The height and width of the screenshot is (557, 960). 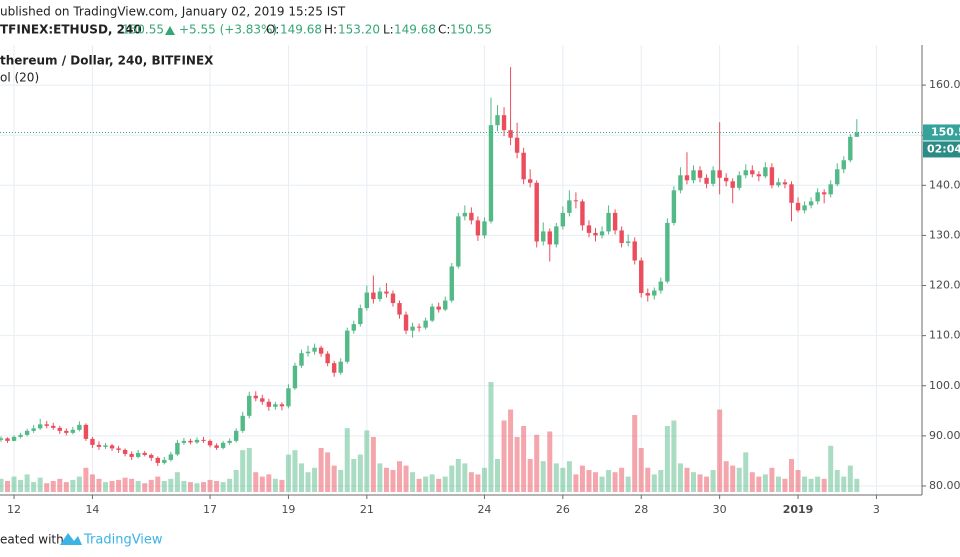 What do you see at coordinates (123, 540) in the screenshot?
I see `footer-brand: TradingView` at bounding box center [123, 540].